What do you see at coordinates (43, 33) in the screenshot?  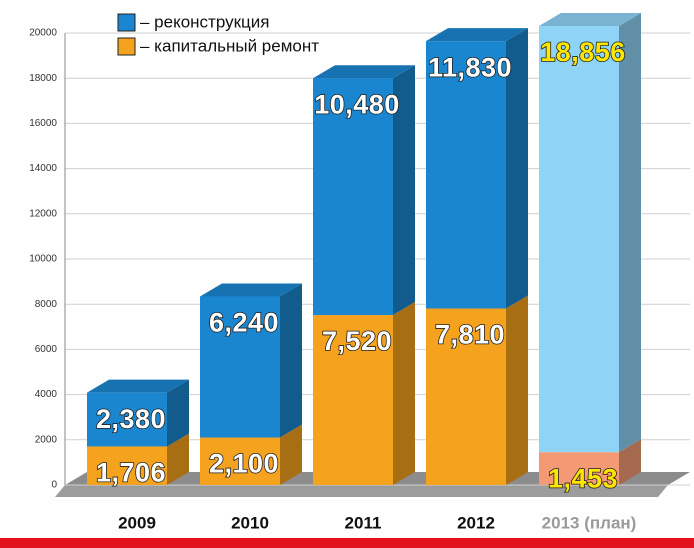 I see `y-tick-label: 20000` at bounding box center [43, 33].